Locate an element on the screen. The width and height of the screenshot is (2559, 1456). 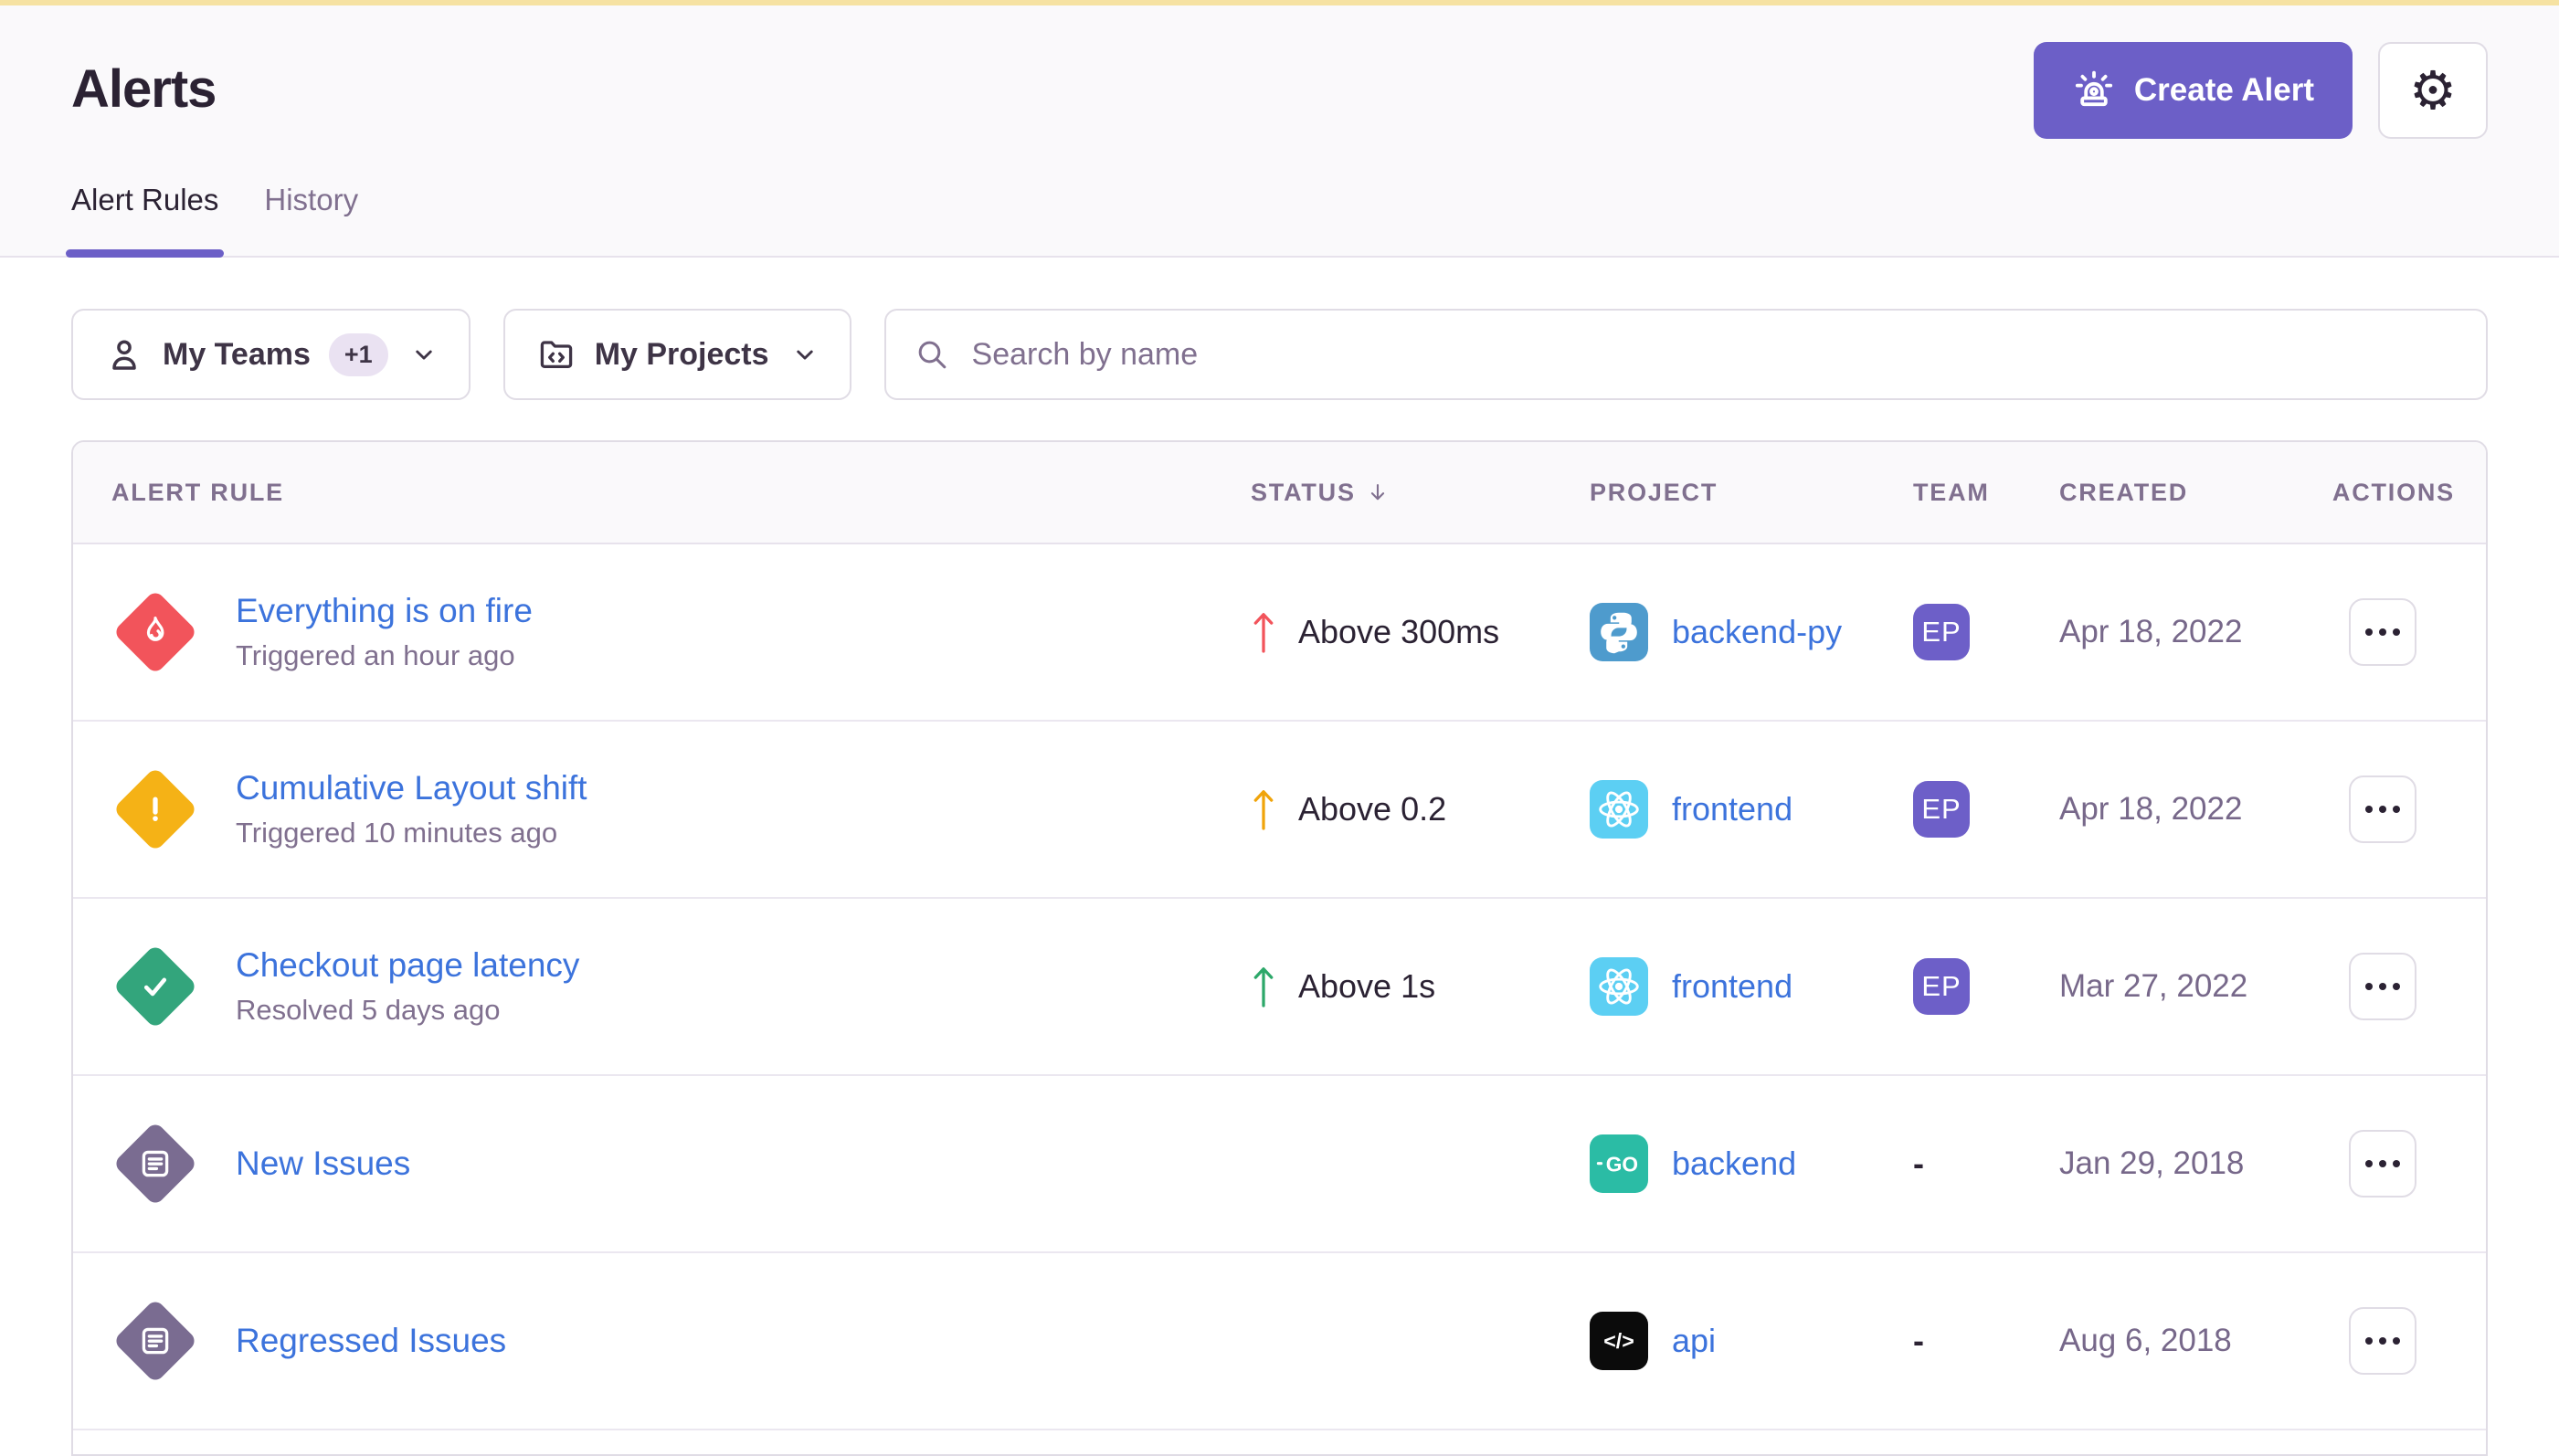
page-title: Alerts is located at coordinates (144, 89).